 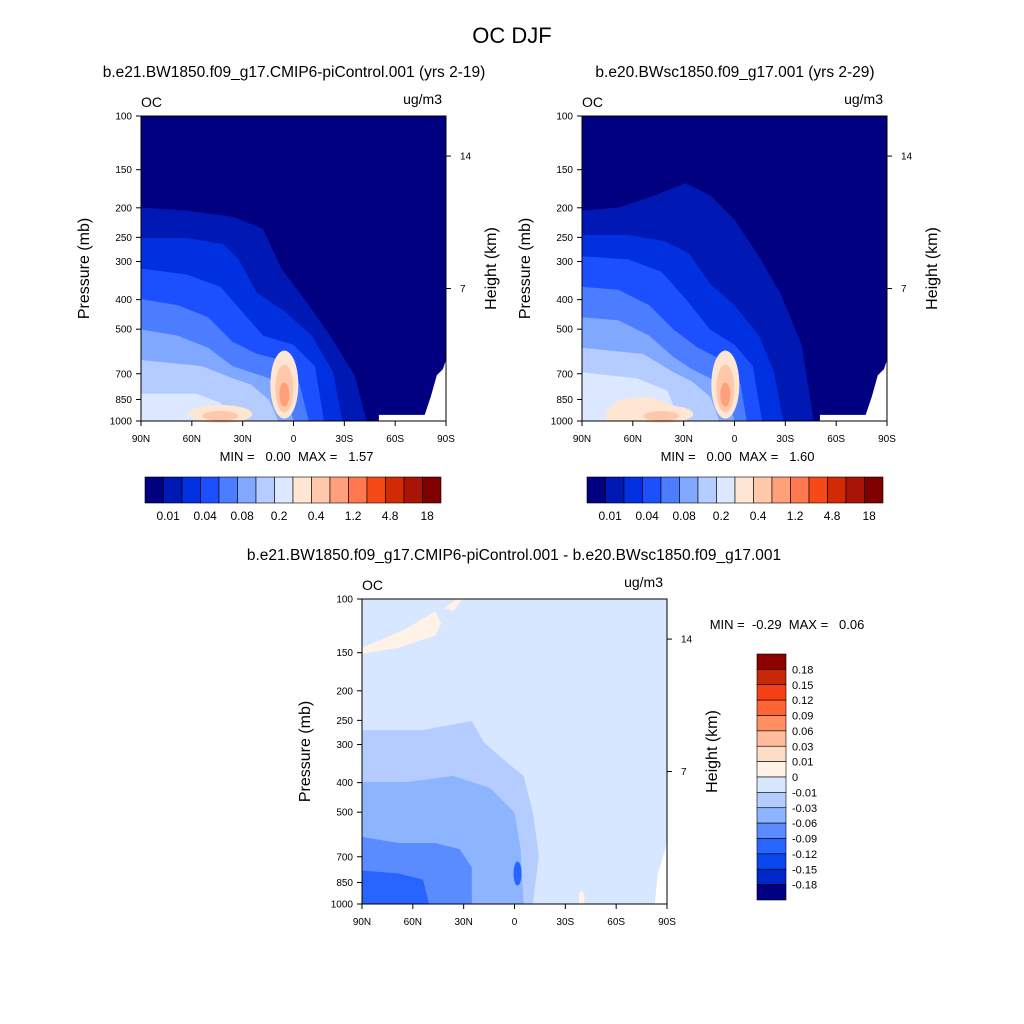 I want to click on colorbar-label: 0.06, so click(x=802, y=732).